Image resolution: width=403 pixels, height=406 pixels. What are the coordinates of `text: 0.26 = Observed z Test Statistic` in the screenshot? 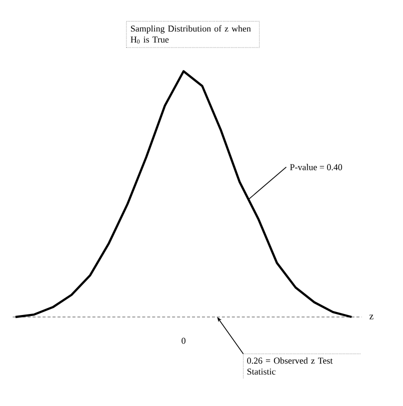 It's located at (290, 366).